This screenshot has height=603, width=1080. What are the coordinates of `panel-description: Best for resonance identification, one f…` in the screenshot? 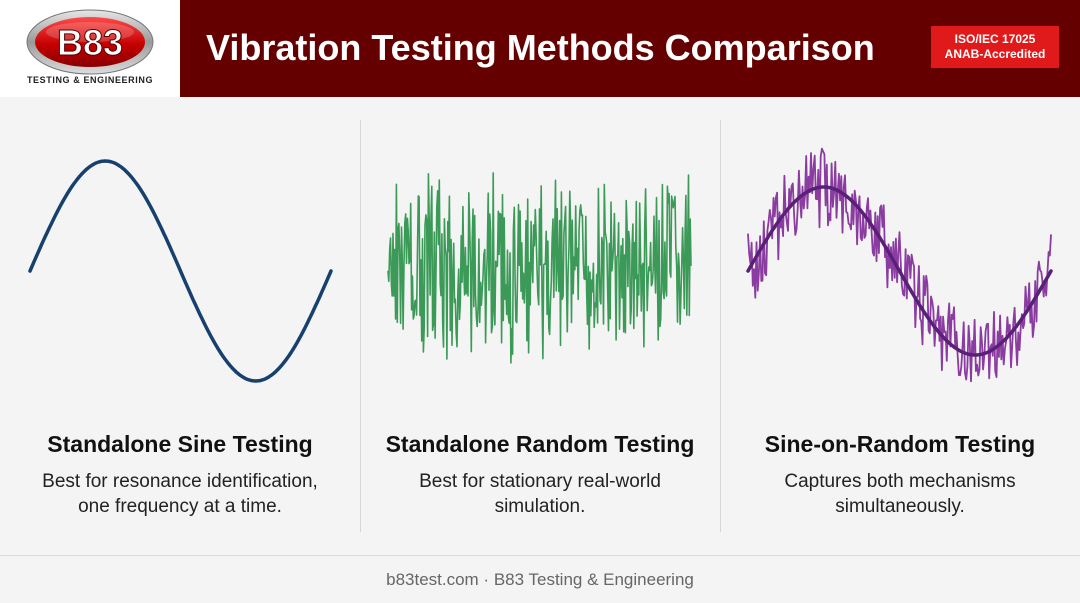 It's located at (180, 494).